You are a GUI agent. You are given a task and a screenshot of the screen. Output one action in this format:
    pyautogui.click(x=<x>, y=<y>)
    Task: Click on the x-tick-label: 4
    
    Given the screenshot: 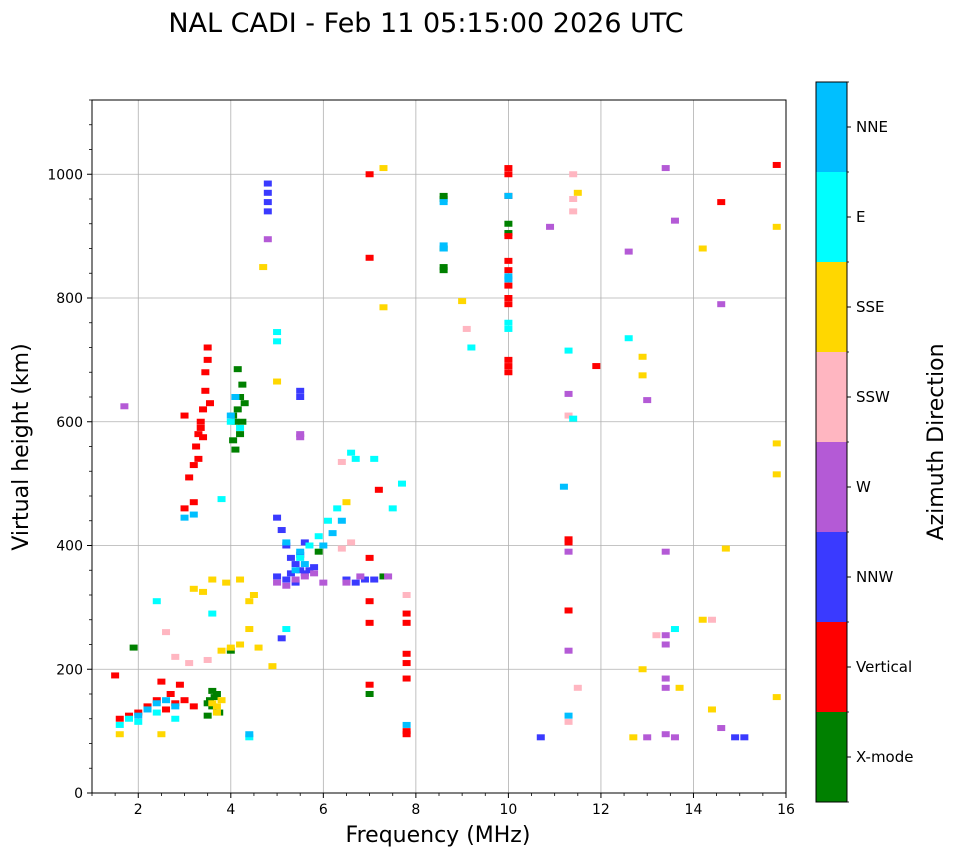 What is the action you would take?
    pyautogui.click(x=230, y=810)
    